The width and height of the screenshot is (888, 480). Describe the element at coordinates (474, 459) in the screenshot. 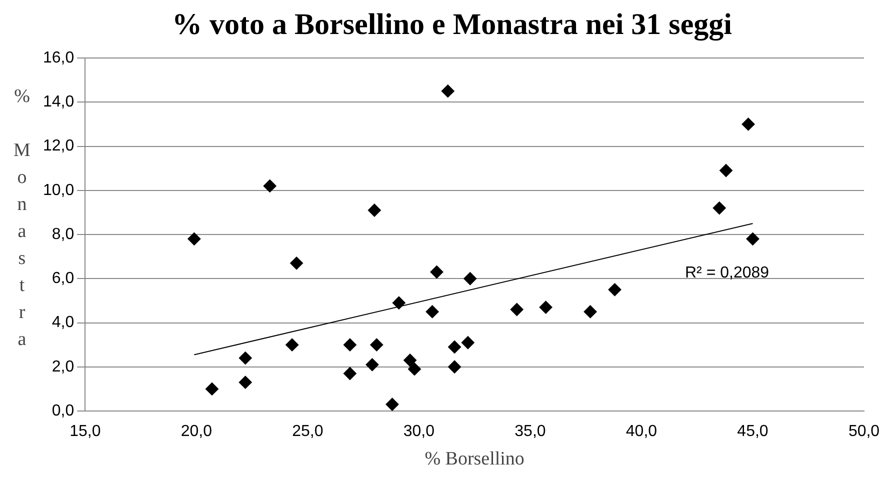

I see `x-axis-title: % Borsellino` at that location.